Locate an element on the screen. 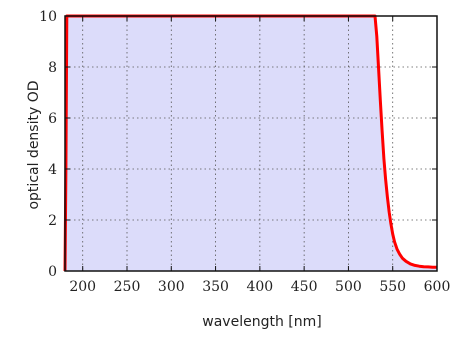 The width and height of the screenshot is (454, 338). x-tick-label: 450 is located at coordinates (304, 287).